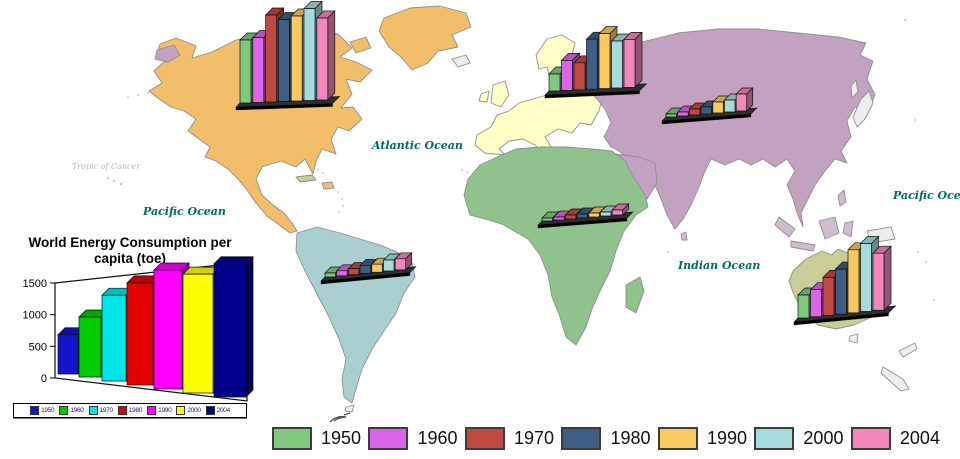 The width and height of the screenshot is (960, 459). What do you see at coordinates (38, 347) in the screenshot?
I see `inset-ytick-500: 500` at bounding box center [38, 347].